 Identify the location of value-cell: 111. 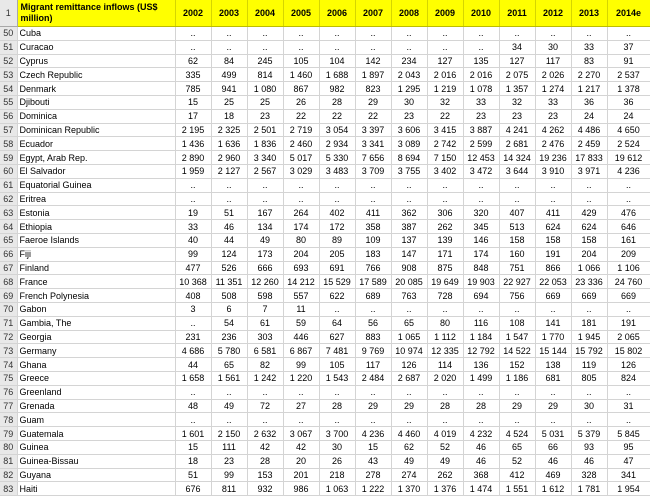
(229, 447).